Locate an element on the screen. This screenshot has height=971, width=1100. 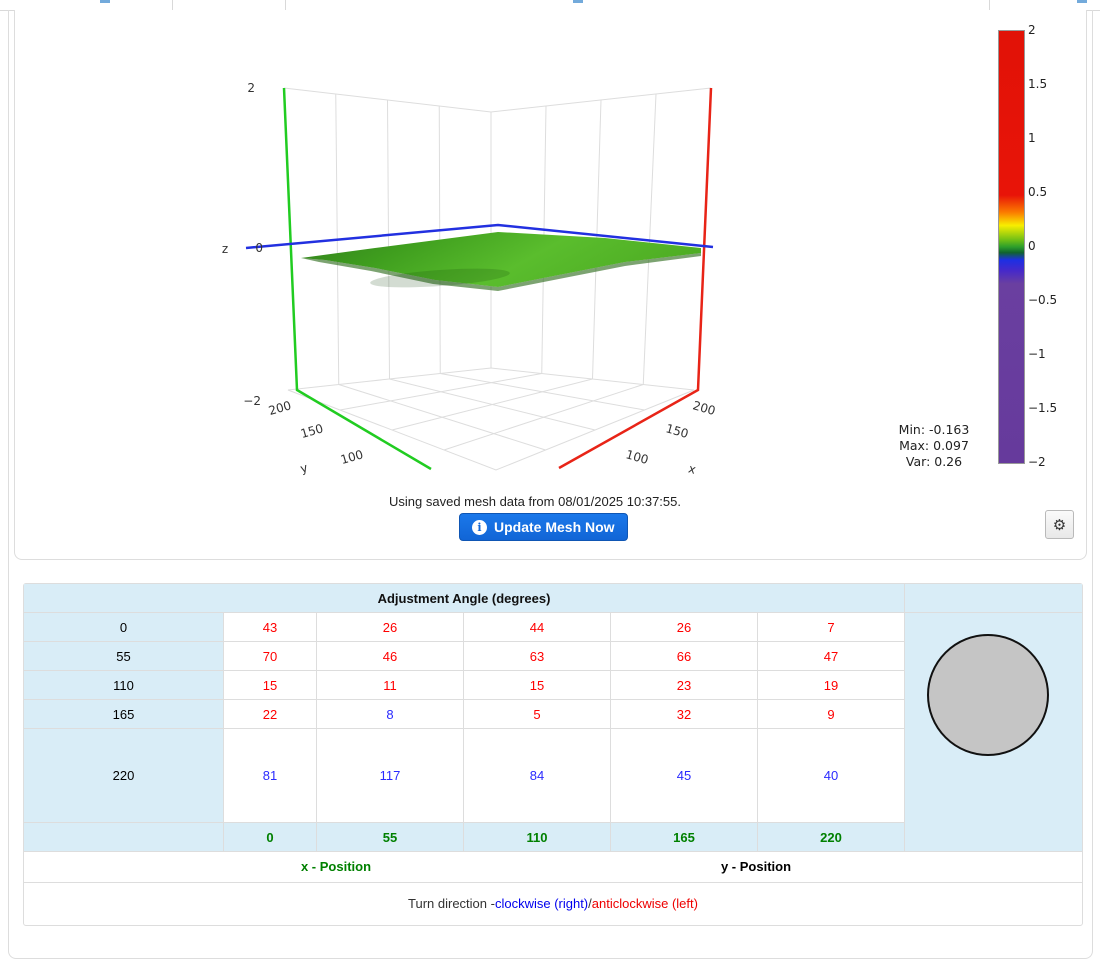
col-label-cell: 110 is located at coordinates (537, 837).